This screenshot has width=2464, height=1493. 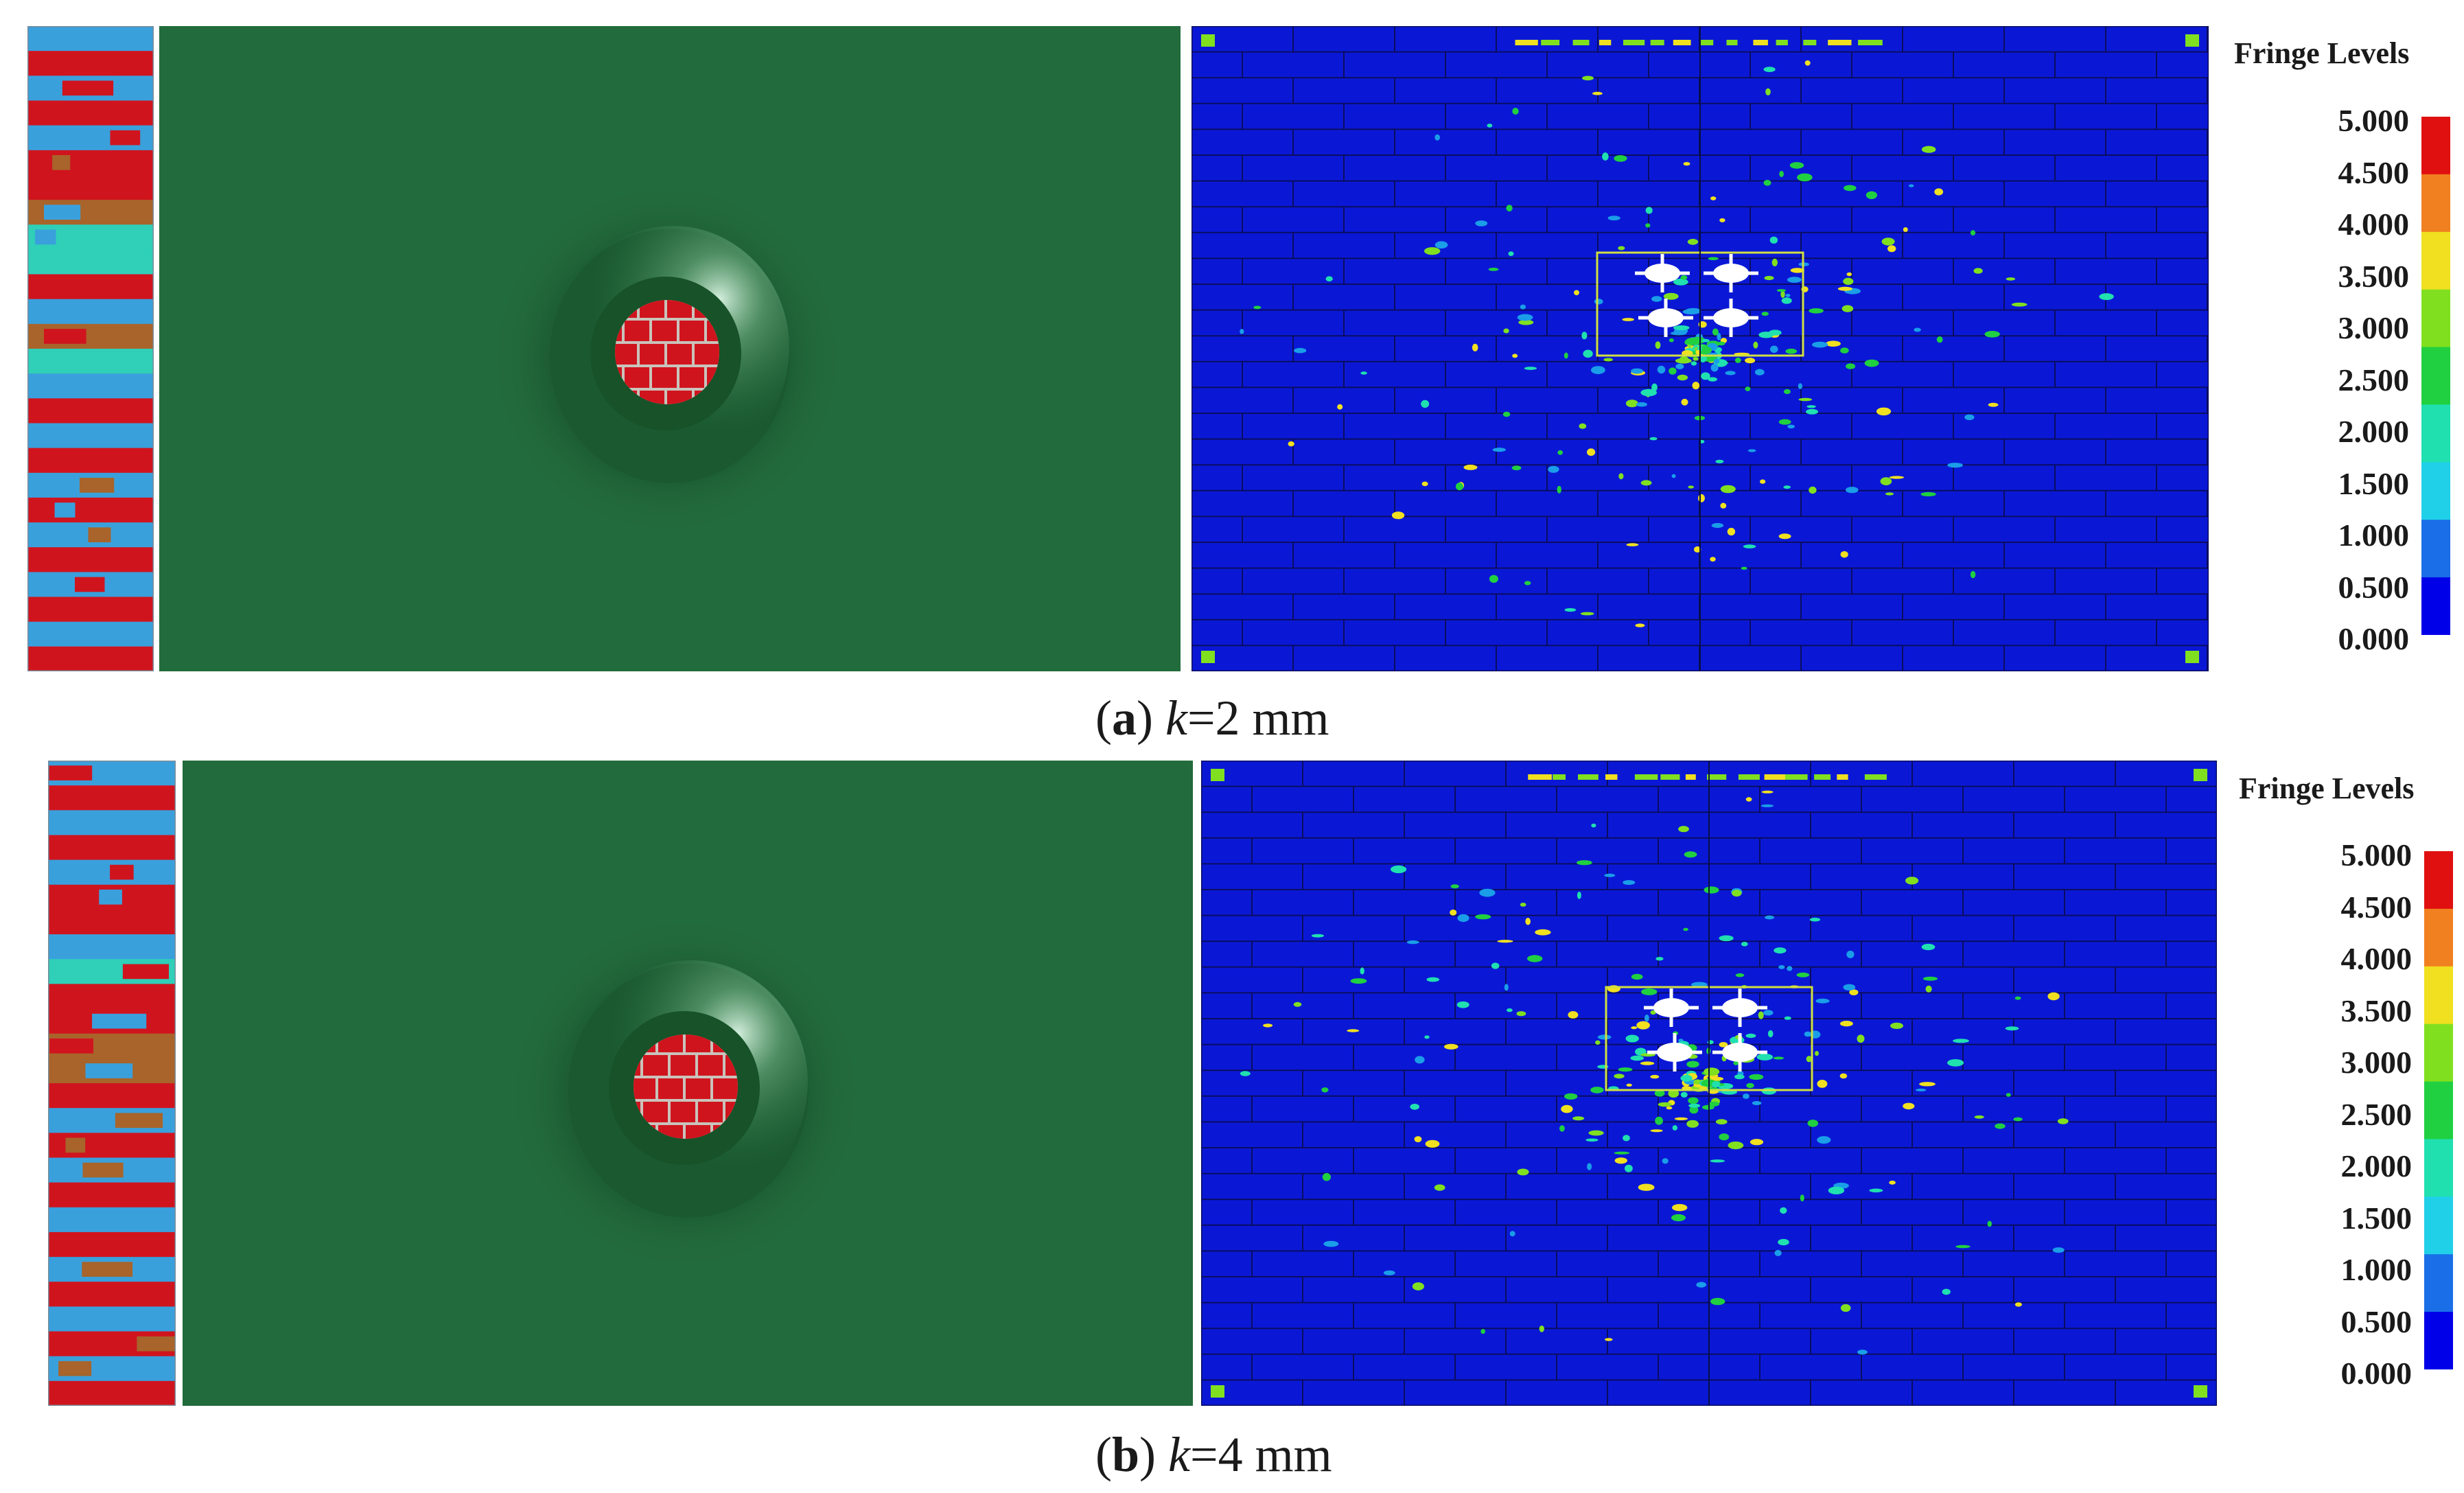 I want to click on caption-variable: k, so click(x=1176, y=718).